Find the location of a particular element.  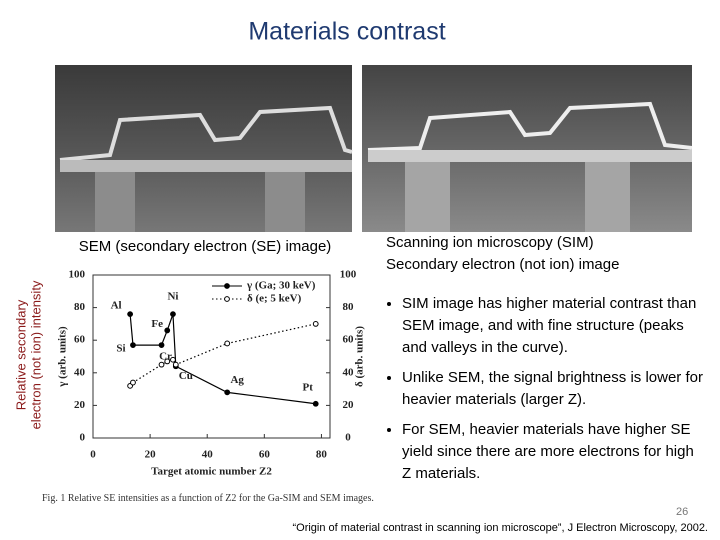

point-label: Fe is located at coordinates (157, 324).